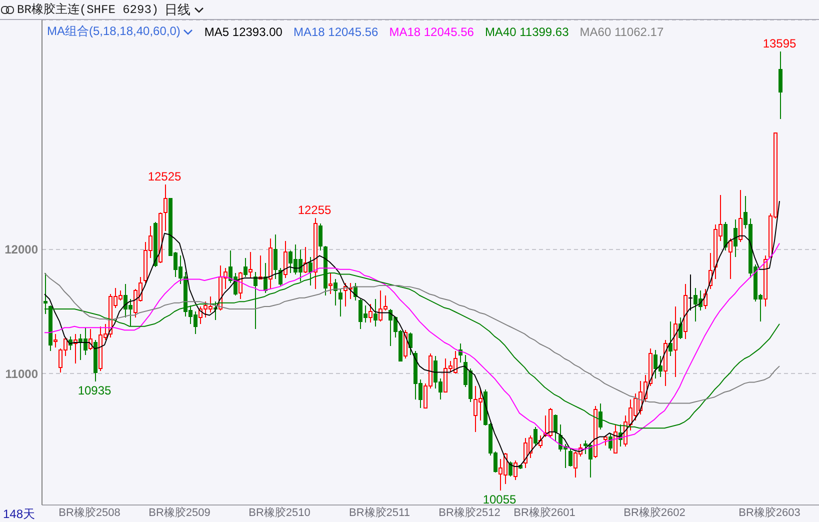 The width and height of the screenshot is (819, 522). What do you see at coordinates (769, 512) in the screenshot?
I see `x-tick-label: BR橡胶2603` at bounding box center [769, 512].